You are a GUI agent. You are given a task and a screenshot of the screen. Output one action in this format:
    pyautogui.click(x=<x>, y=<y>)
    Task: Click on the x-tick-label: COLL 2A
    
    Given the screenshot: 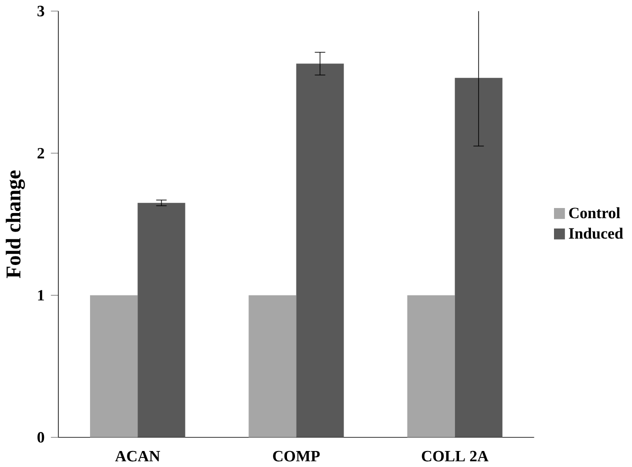 What is the action you would take?
    pyautogui.click(x=455, y=456)
    